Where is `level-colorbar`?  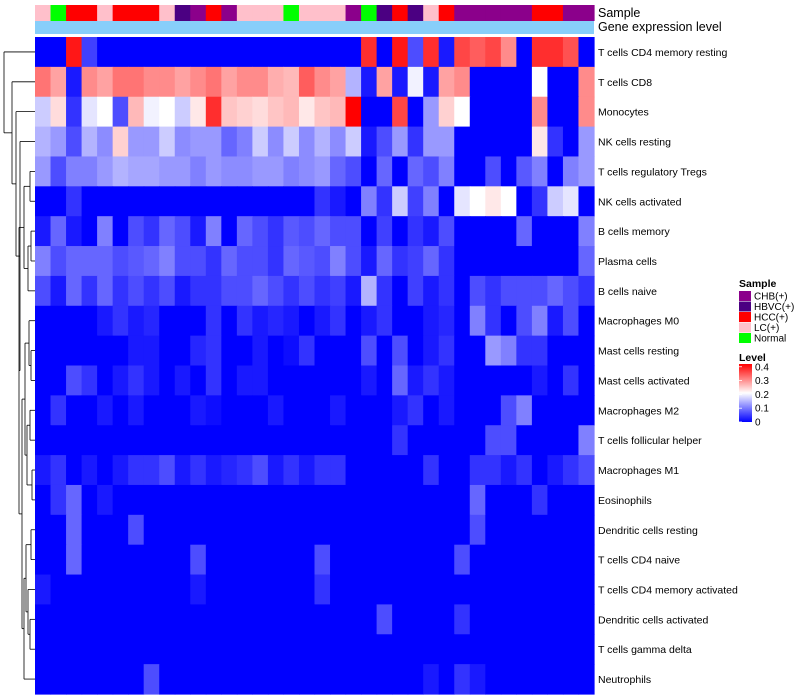
level-colorbar is located at coordinates (745, 393).